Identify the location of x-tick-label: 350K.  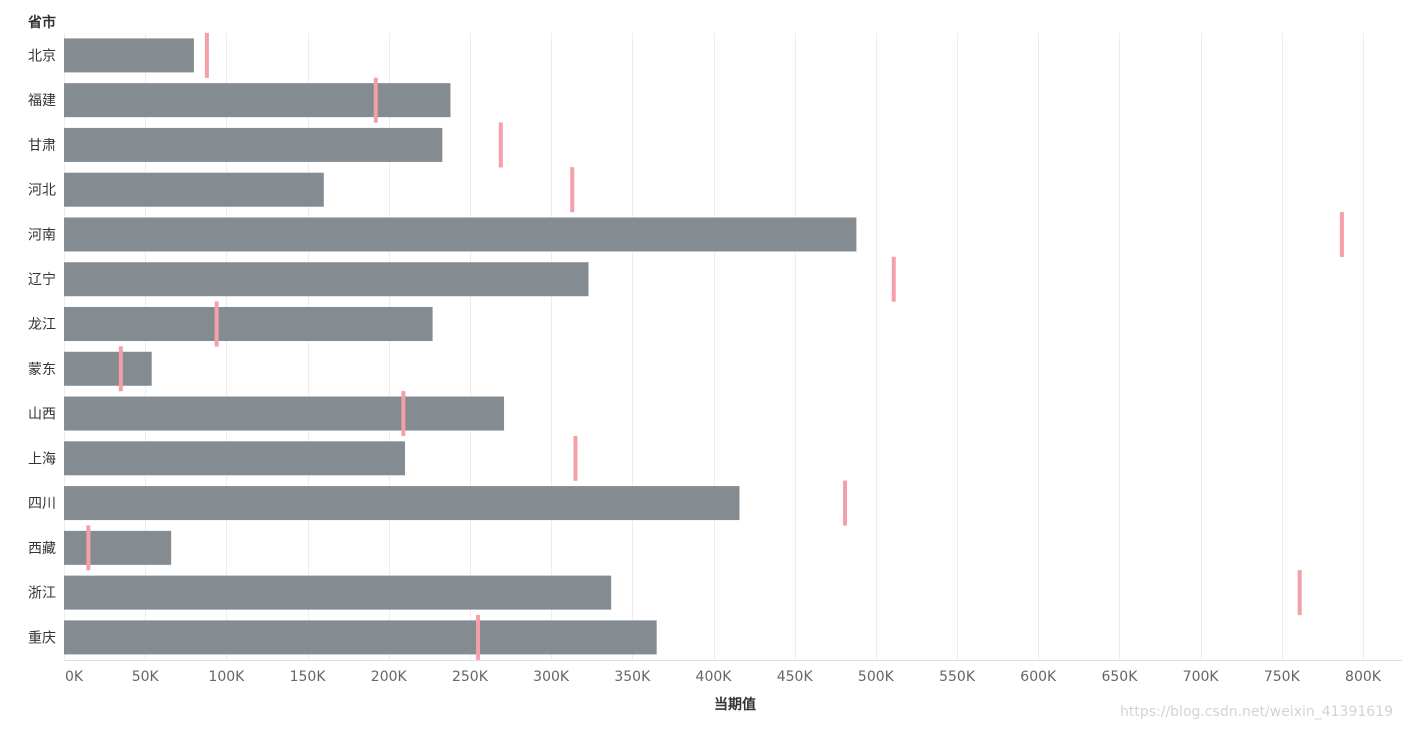
(632, 677).